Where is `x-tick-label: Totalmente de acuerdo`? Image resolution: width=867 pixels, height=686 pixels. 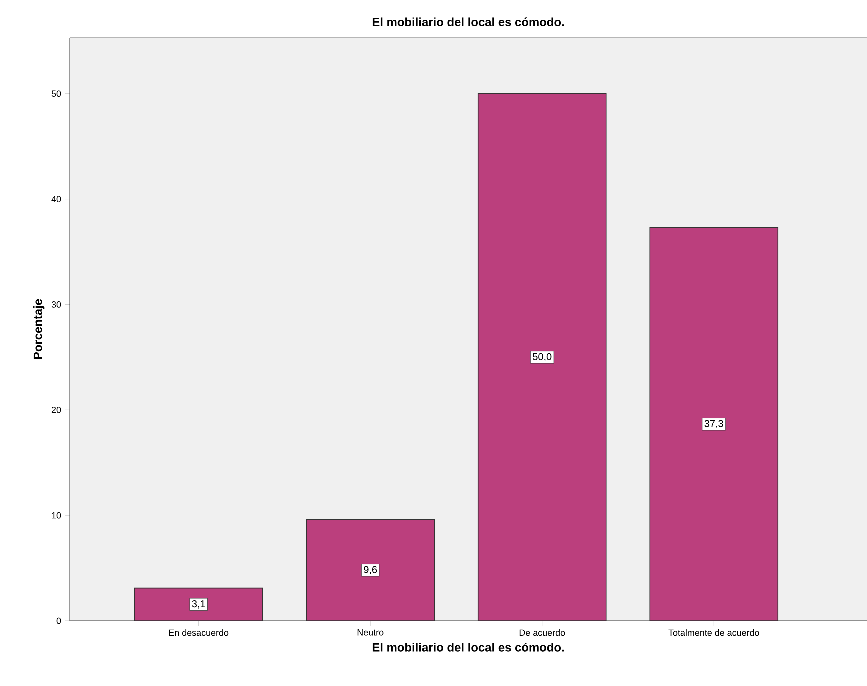
x-tick-label: Totalmente de acuerdo is located at coordinates (714, 633).